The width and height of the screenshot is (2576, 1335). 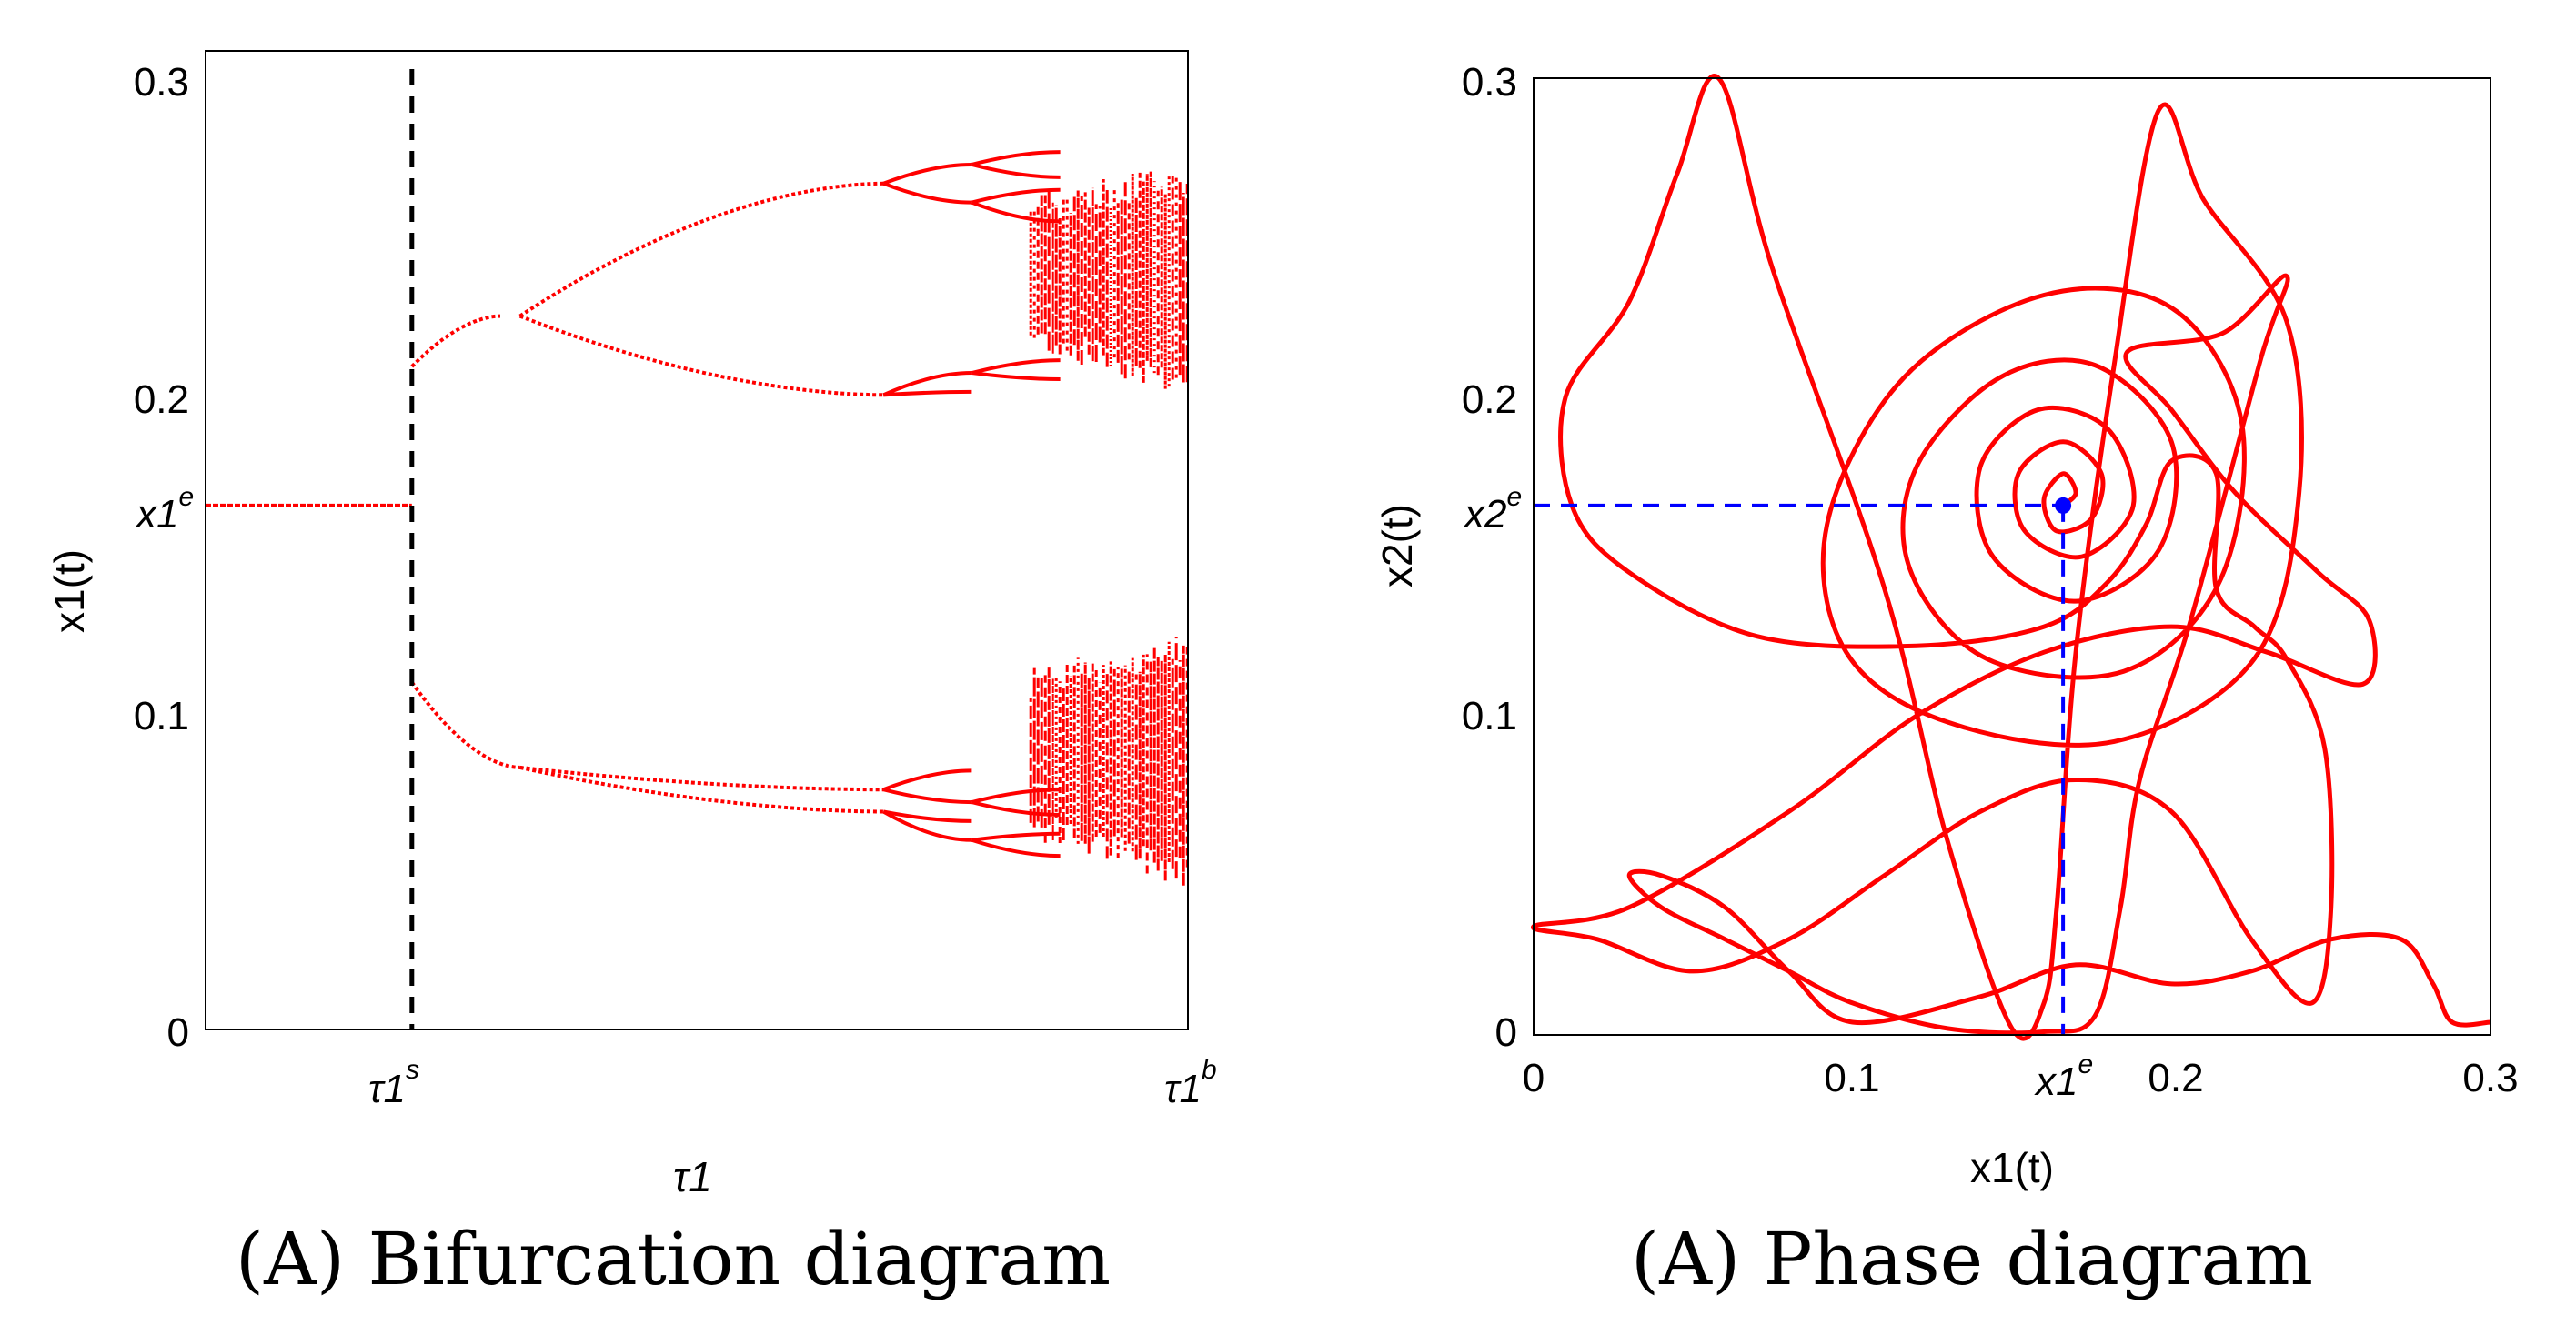 I want to click on equilibrium-point, so click(x=2063, y=505).